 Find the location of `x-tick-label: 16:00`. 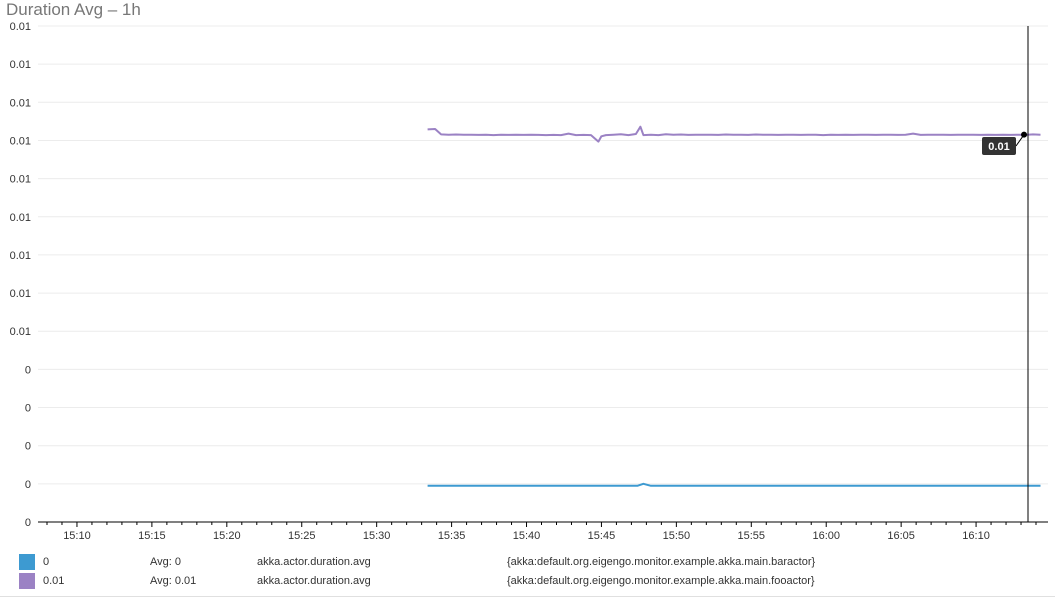

x-tick-label: 16:00 is located at coordinates (826, 536).